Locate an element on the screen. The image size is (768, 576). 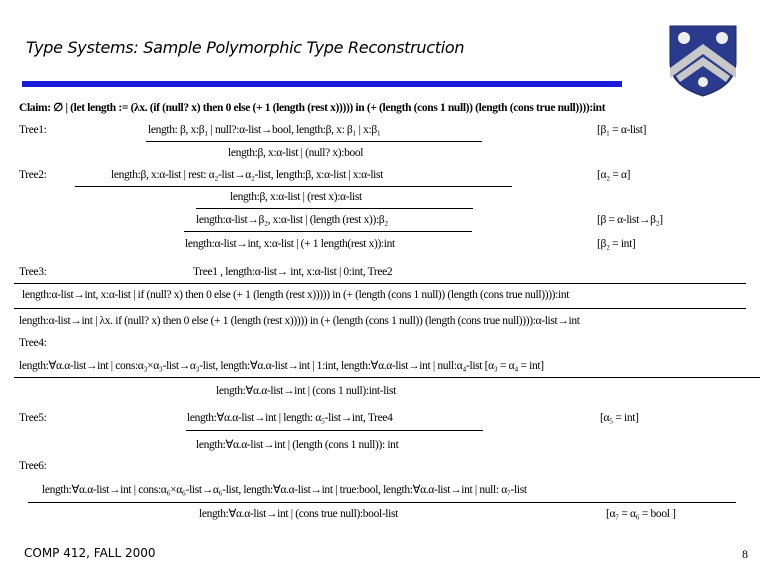
tree4-label: Tree4: is located at coordinates (33, 343).